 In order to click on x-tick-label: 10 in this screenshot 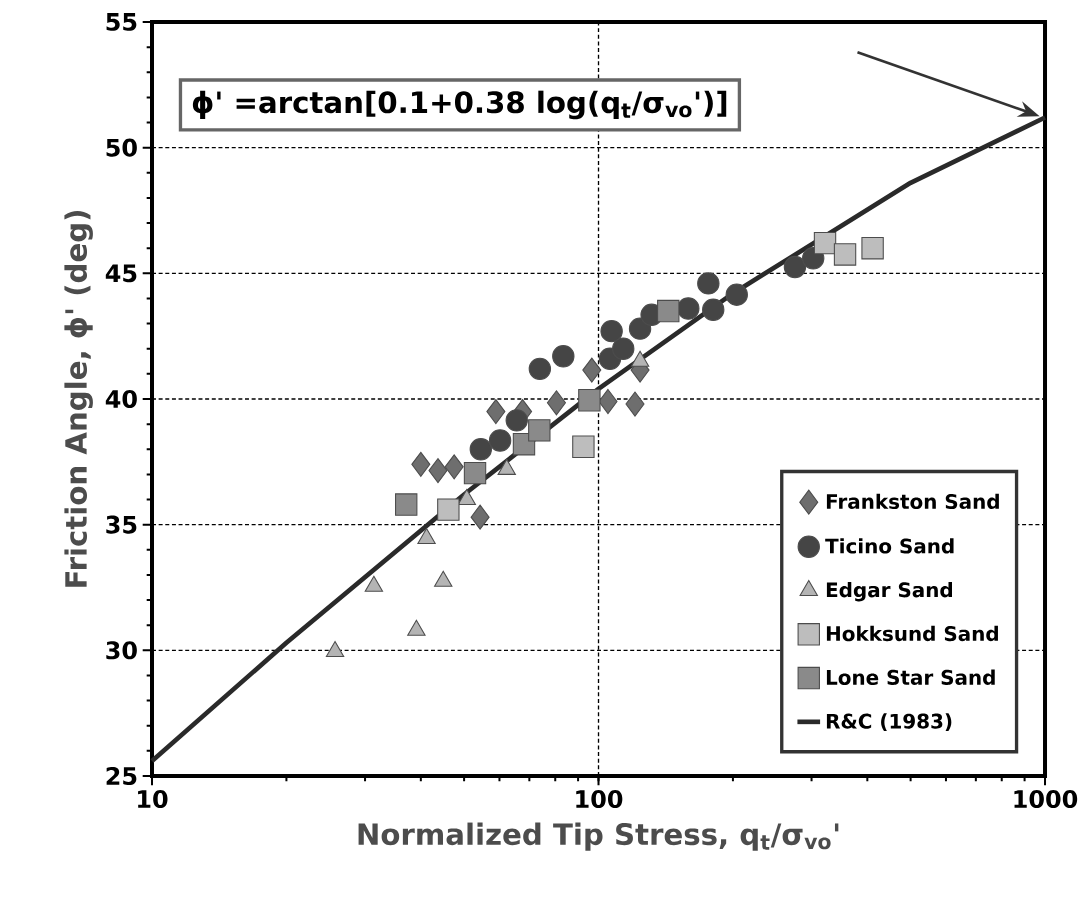, I will do `click(153, 799)`.